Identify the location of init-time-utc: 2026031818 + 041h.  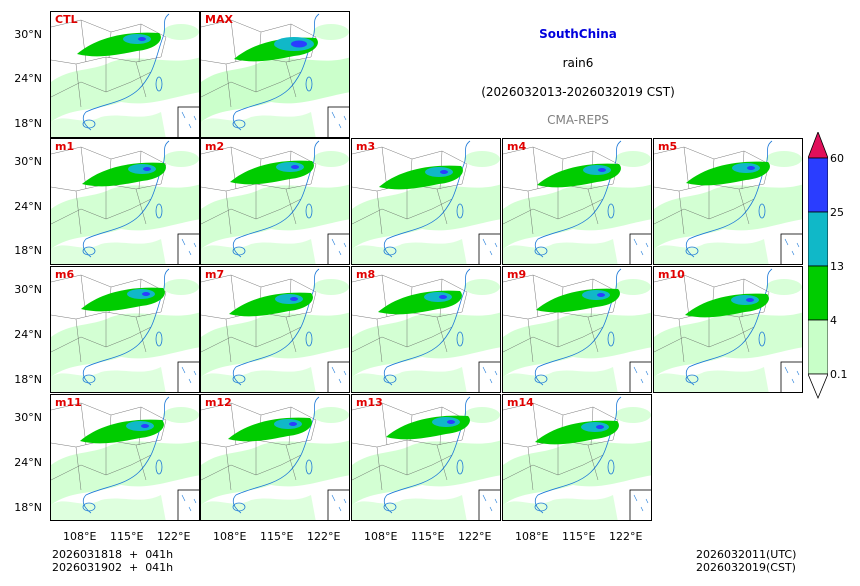
(113, 554).